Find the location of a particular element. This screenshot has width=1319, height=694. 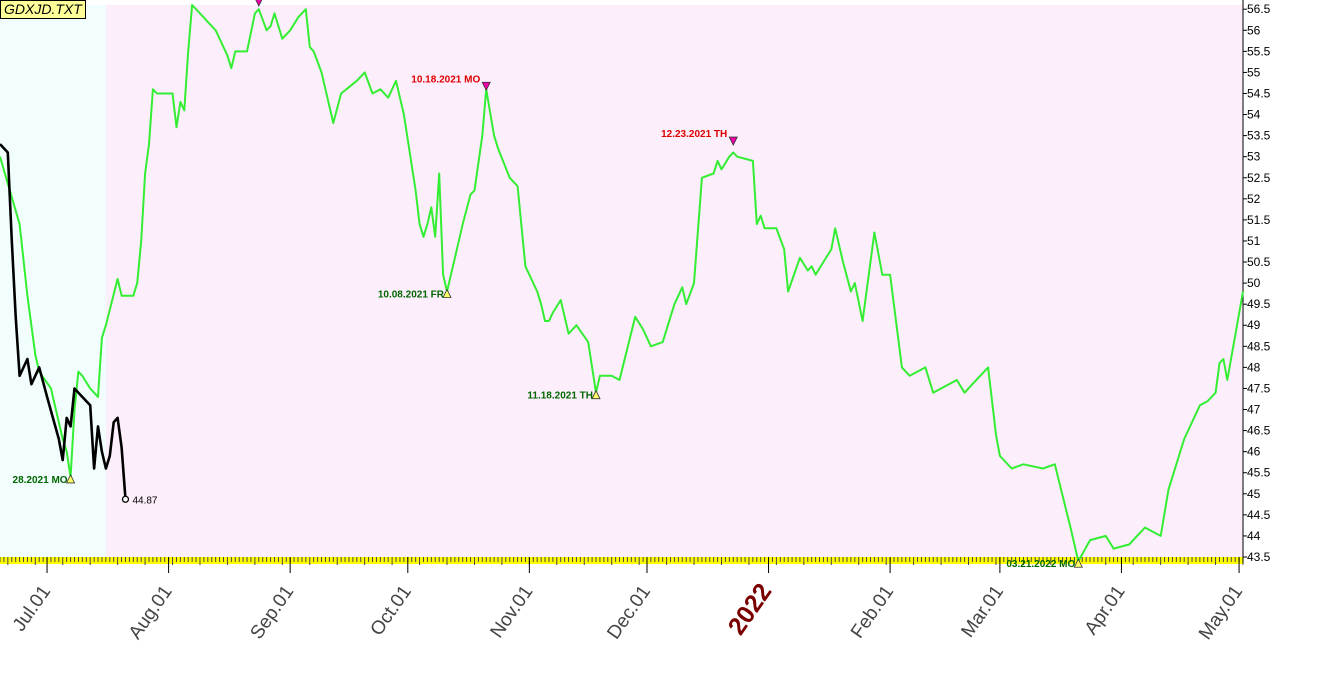

y-tick-label: 56 is located at coordinates (1254, 30).